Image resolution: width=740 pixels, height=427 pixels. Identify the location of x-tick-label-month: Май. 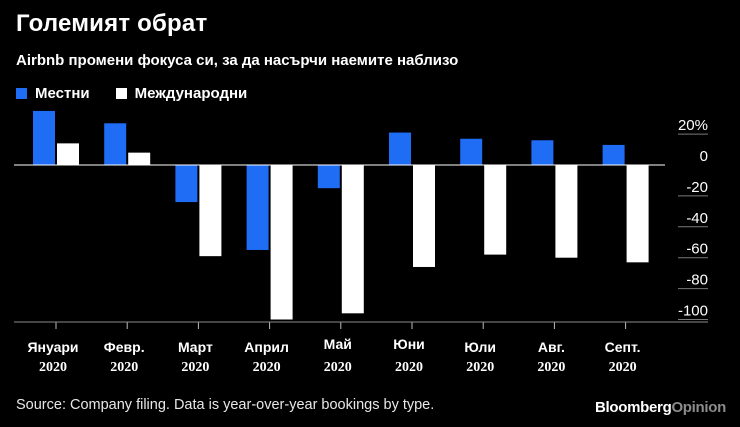
(338, 344).